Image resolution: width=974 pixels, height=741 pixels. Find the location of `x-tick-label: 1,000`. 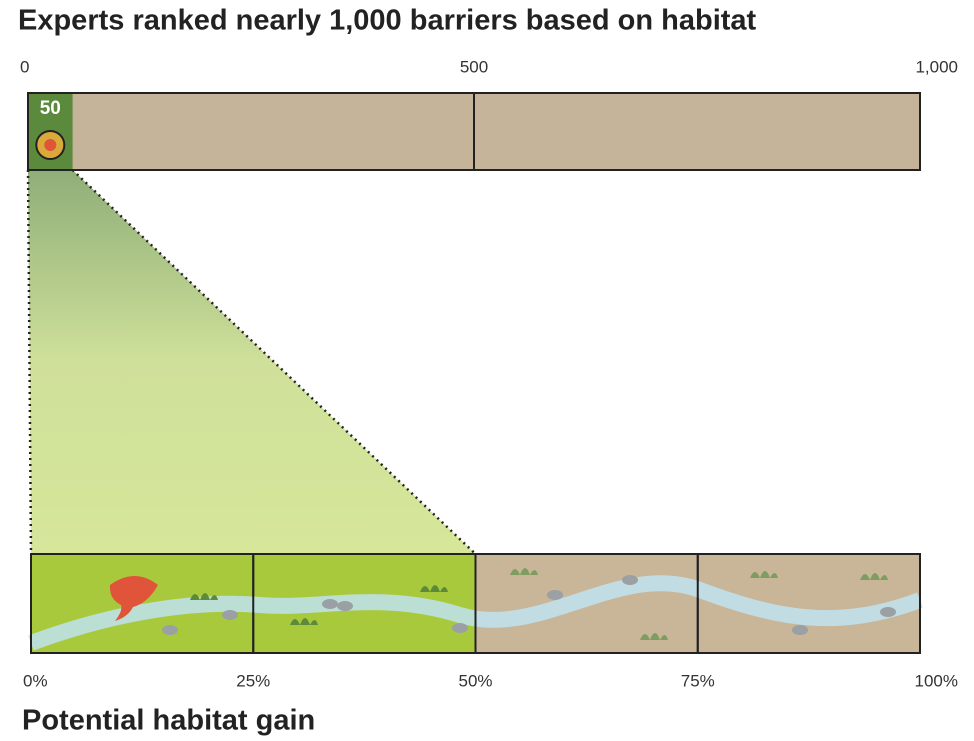

x-tick-label: 1,000 is located at coordinates (936, 66).